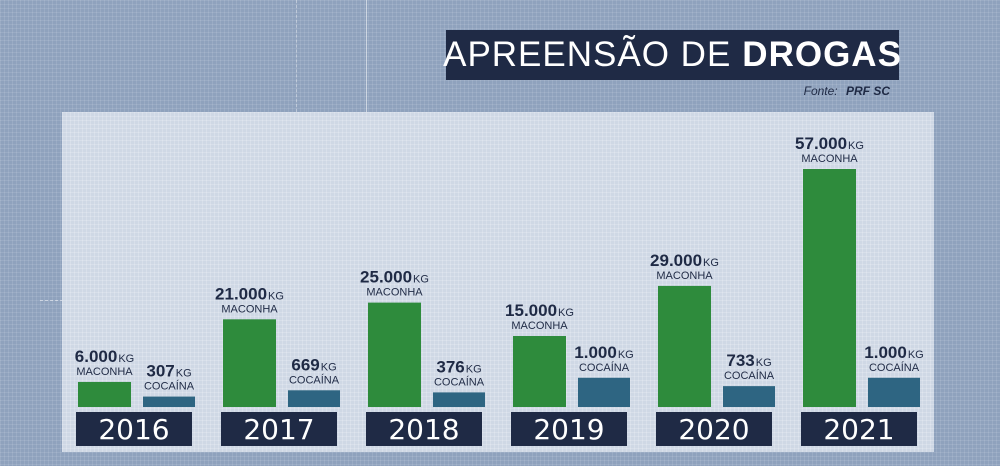 The height and width of the screenshot is (466, 1000). I want to click on value-label-2017-1: 669KG, so click(313, 364).